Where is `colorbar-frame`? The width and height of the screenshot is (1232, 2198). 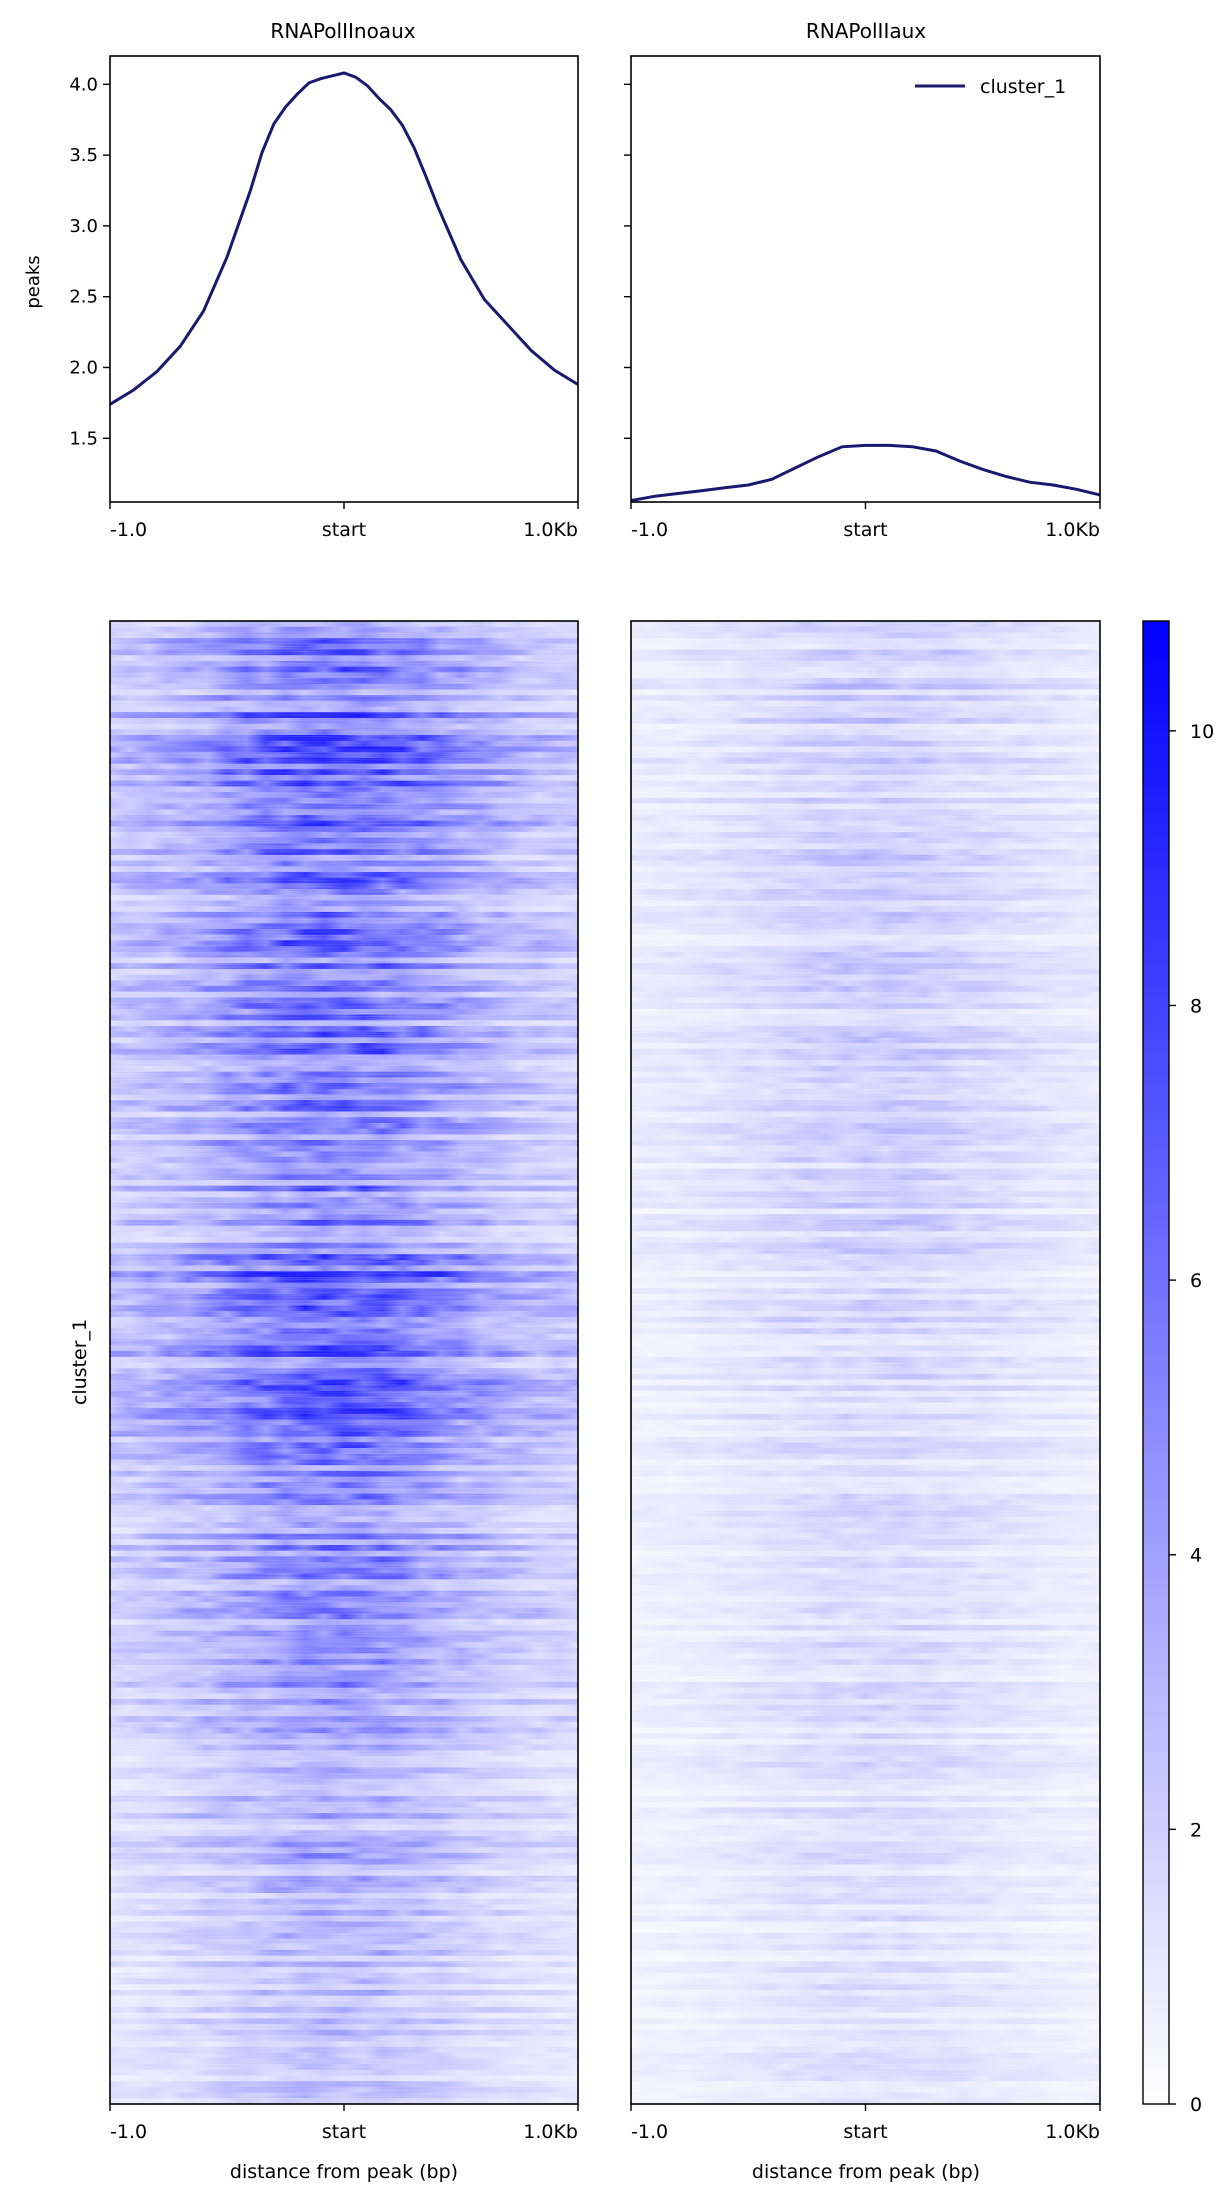
colorbar-frame is located at coordinates (1156, 1362).